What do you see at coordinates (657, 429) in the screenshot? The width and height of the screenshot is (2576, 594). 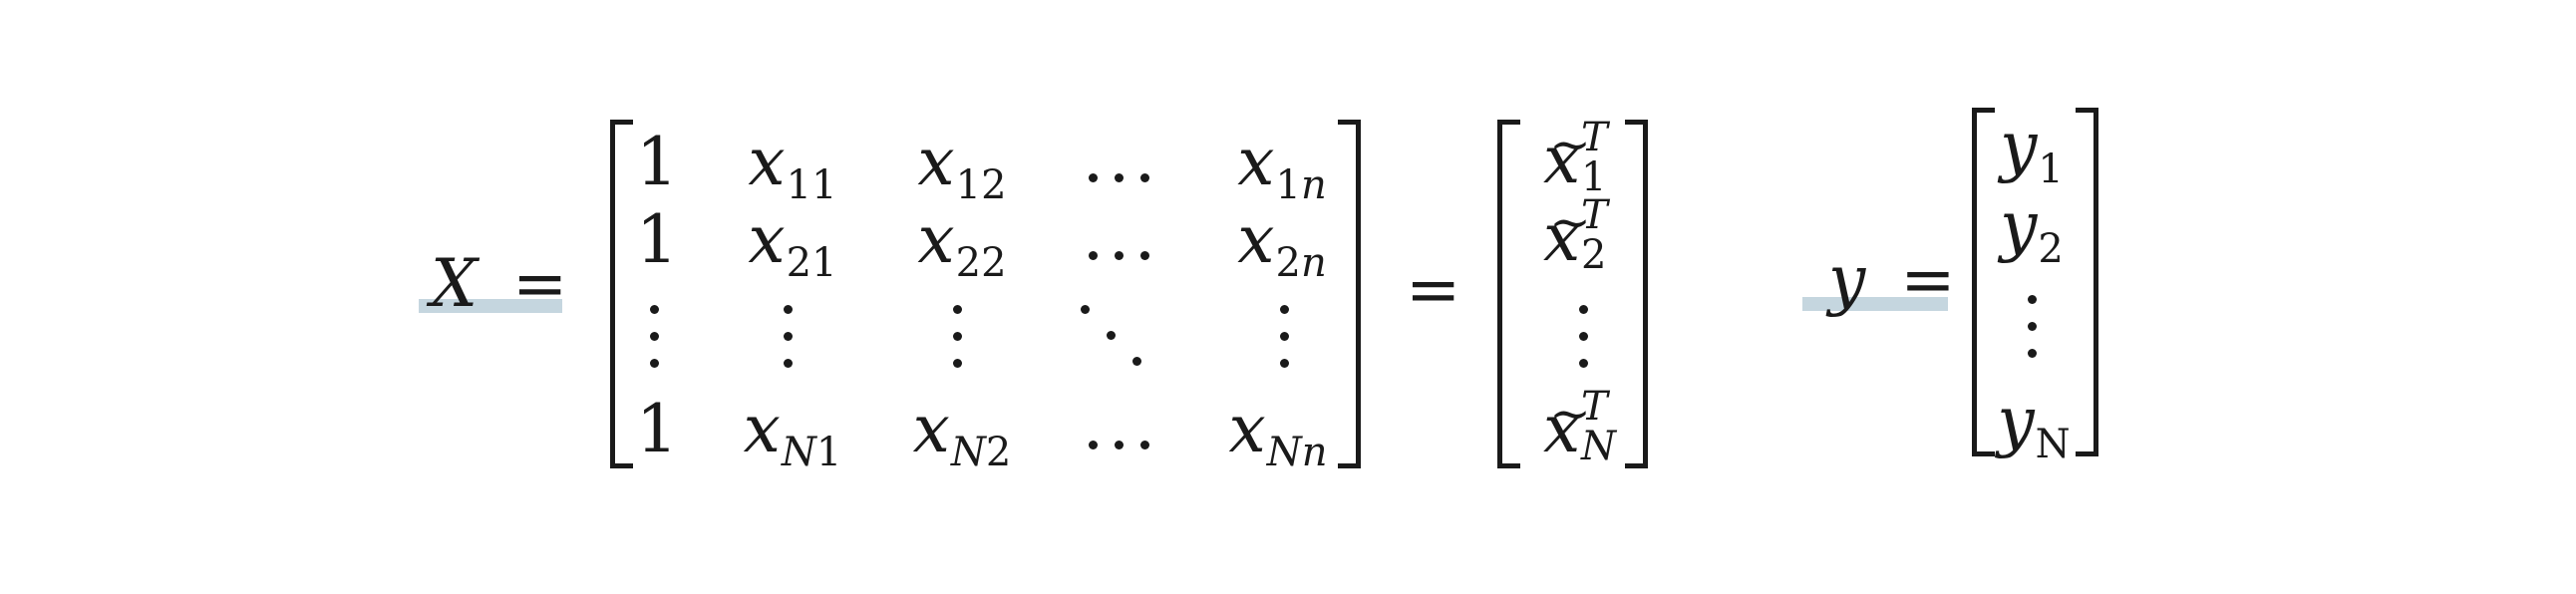 I see `matrix-X-r4-c1: 1` at bounding box center [657, 429].